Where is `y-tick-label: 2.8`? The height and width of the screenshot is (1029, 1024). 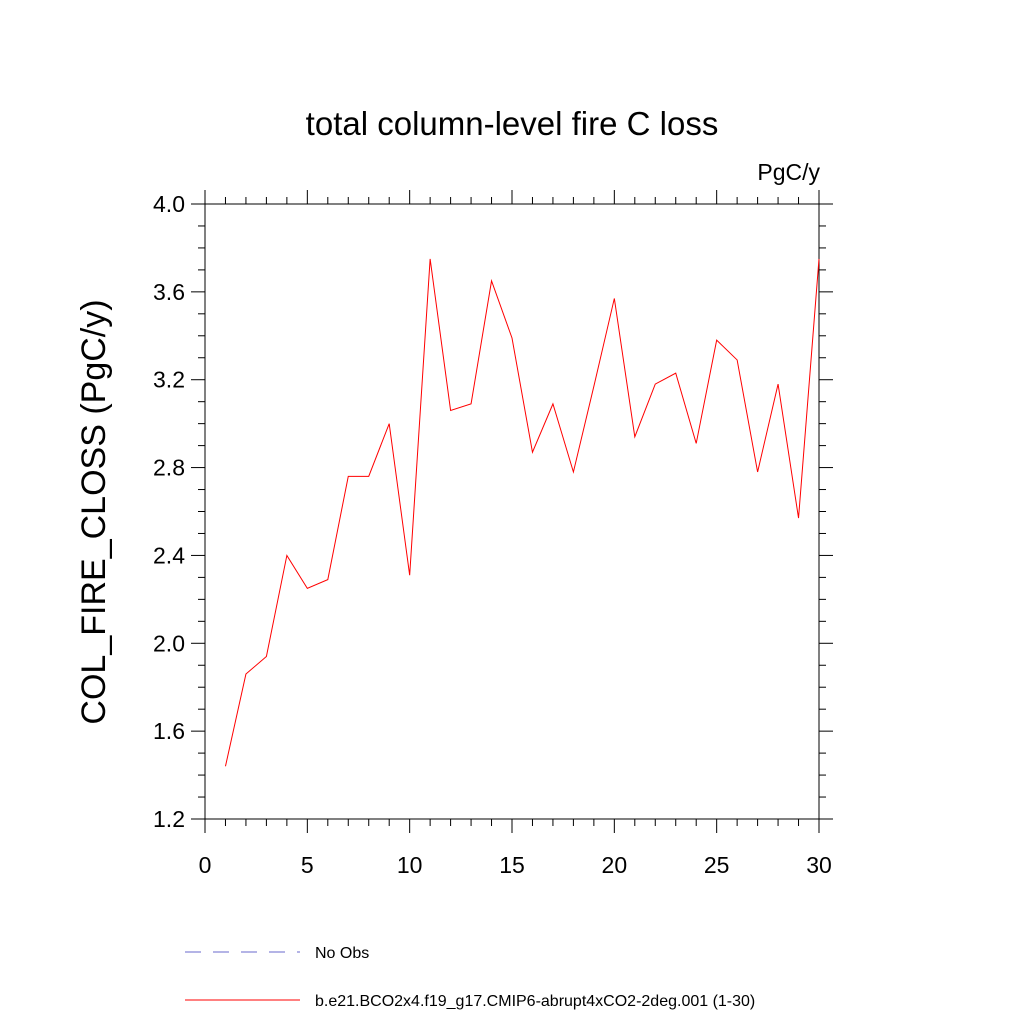
y-tick-label: 2.8 is located at coordinates (169, 468).